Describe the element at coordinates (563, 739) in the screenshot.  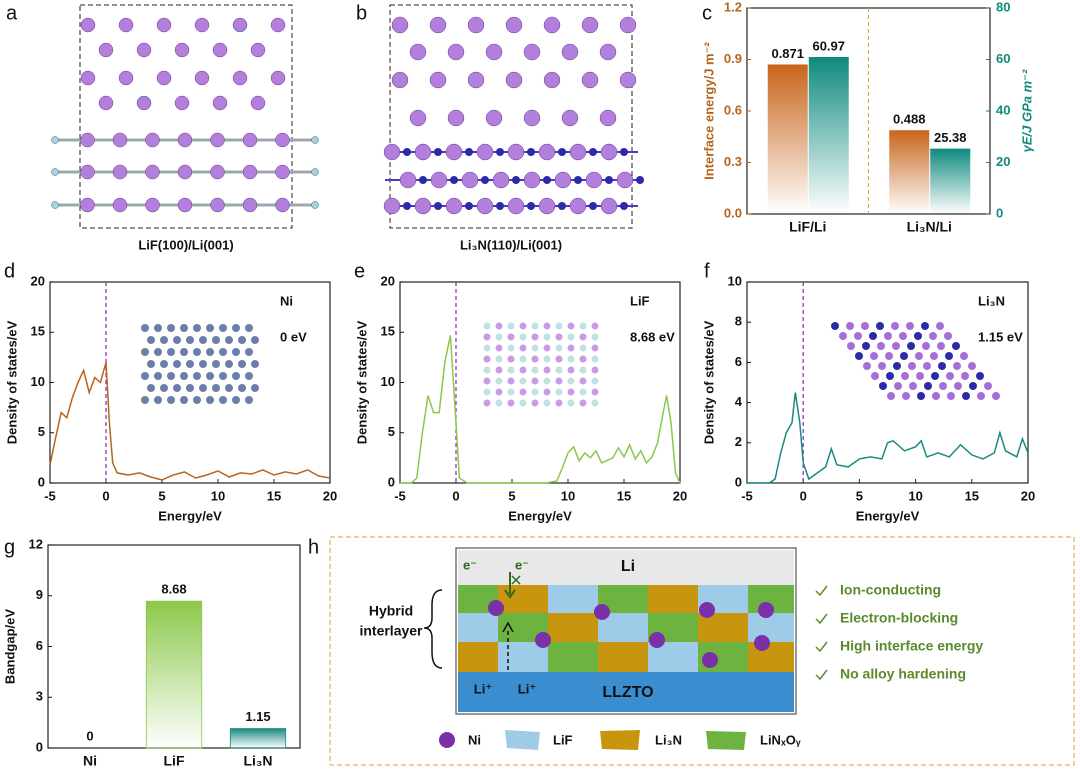
I see `legend-label: LiF` at that location.